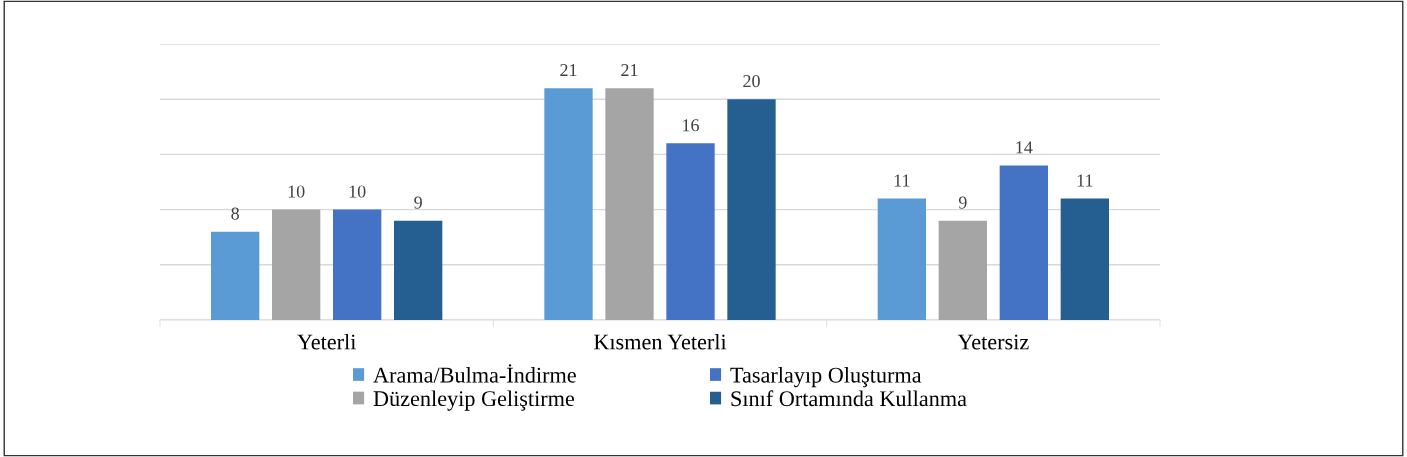 The width and height of the screenshot is (1407, 457). Describe the element at coordinates (993, 342) in the screenshot. I see `x-tick-label: Yetersiz` at that location.